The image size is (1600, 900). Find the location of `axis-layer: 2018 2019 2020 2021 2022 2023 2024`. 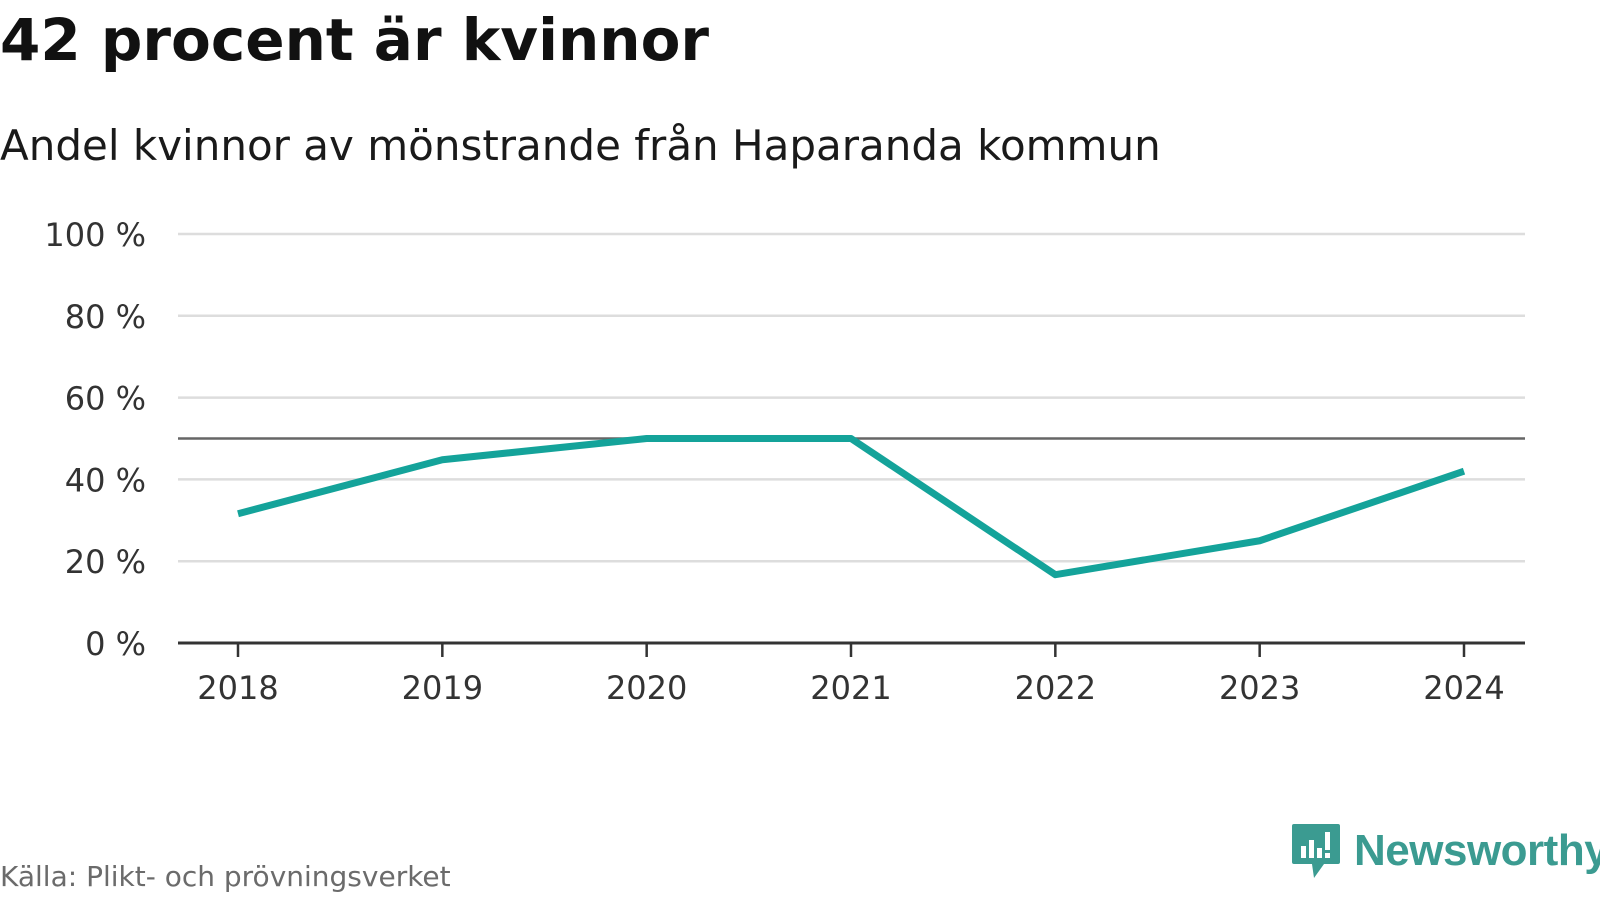

axis-layer: 2018 2019 2020 2021 2022 2023 2024 is located at coordinates (851, 674).